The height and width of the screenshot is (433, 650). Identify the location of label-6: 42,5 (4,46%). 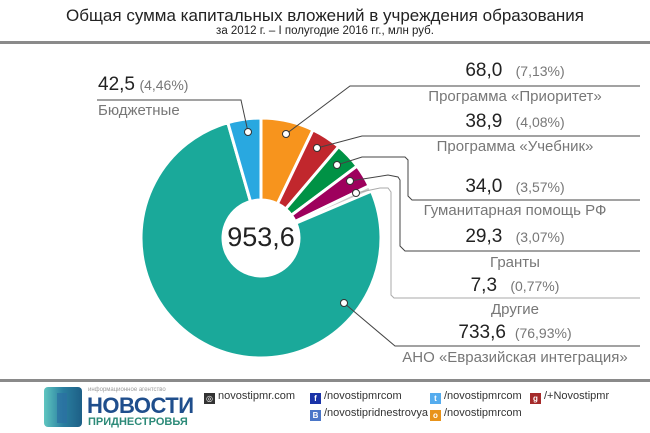
(143, 85).